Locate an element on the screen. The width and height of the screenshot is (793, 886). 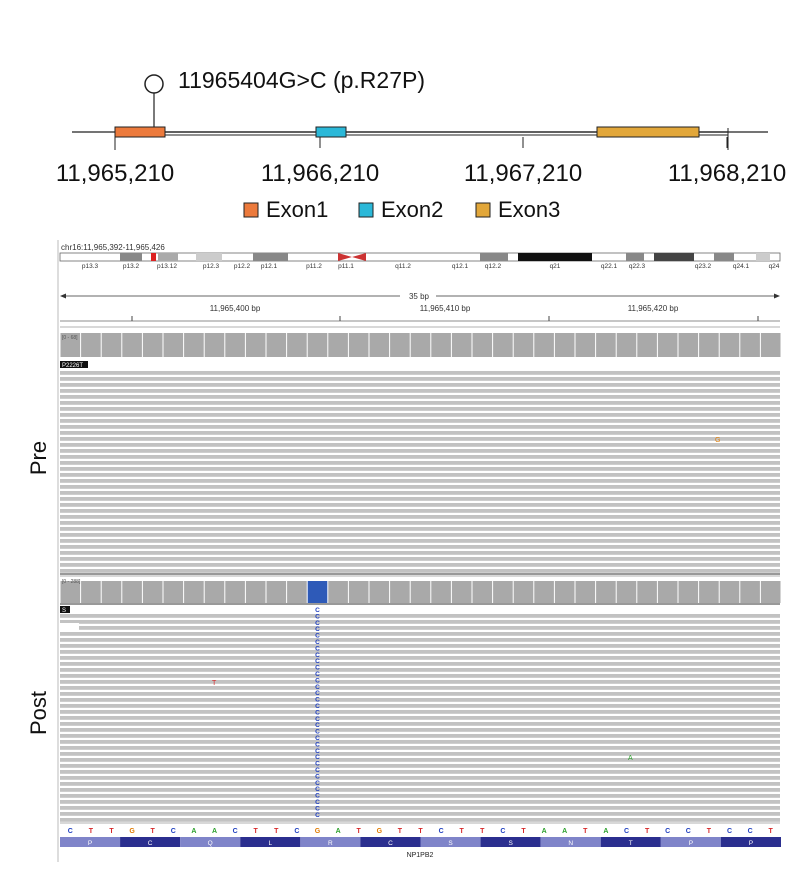
band-label: p13.2 is located at coordinates (131, 266).